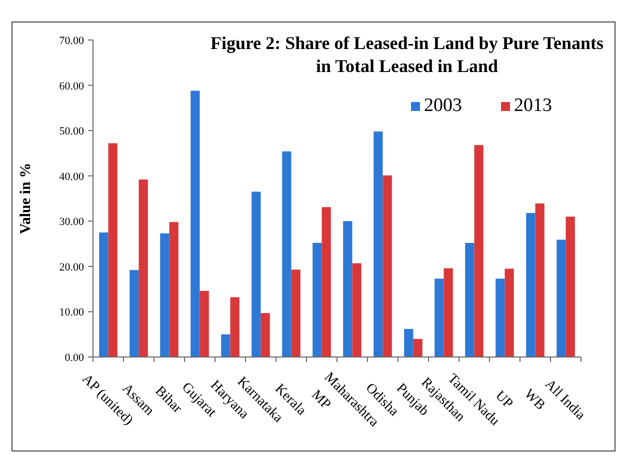 This screenshot has width=621, height=457. Describe the element at coordinates (71, 86) in the screenshot. I see `y-tick-label: 60.00` at that location.